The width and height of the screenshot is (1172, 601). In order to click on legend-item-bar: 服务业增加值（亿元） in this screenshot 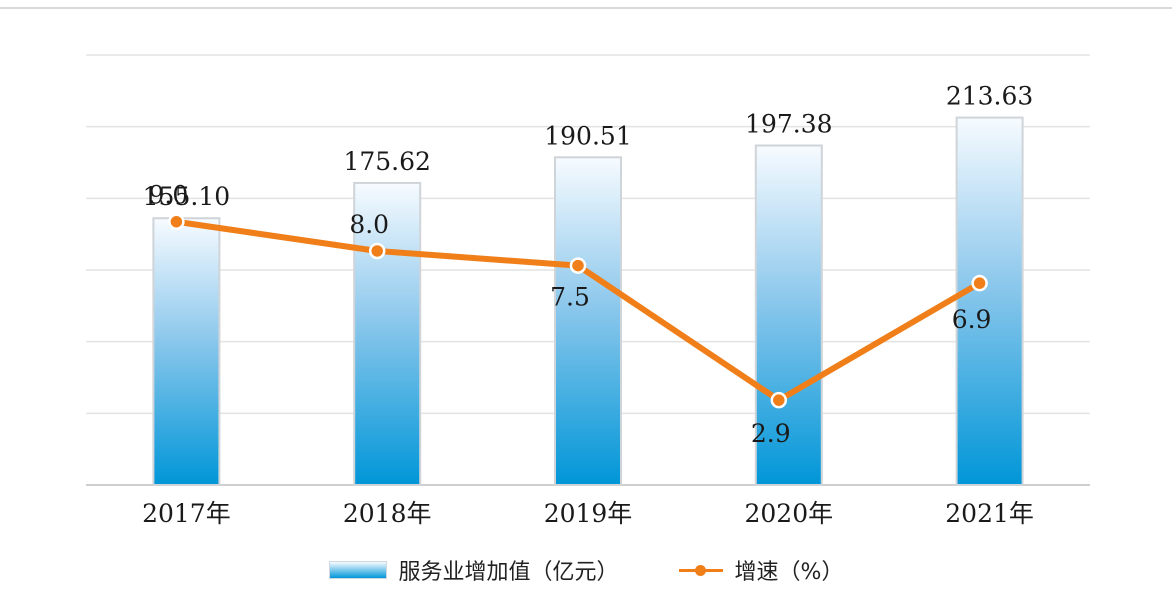, I will do `click(473, 570)`.